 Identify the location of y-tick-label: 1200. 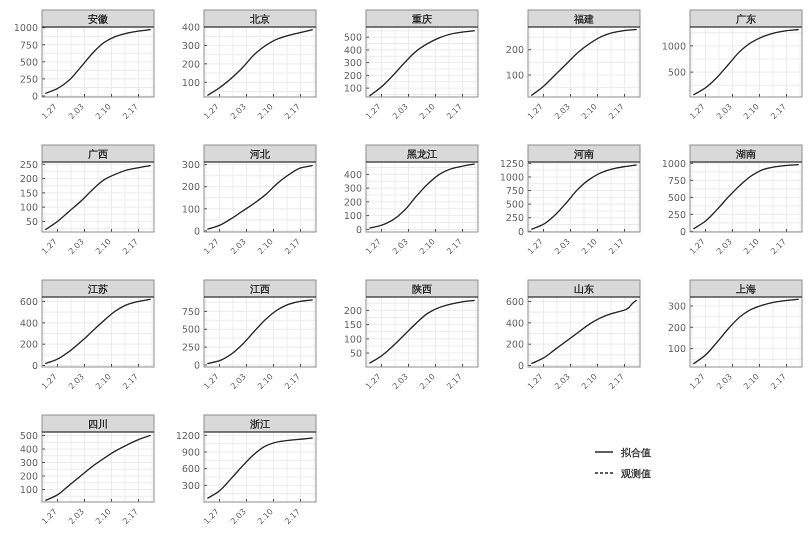
(188, 436).